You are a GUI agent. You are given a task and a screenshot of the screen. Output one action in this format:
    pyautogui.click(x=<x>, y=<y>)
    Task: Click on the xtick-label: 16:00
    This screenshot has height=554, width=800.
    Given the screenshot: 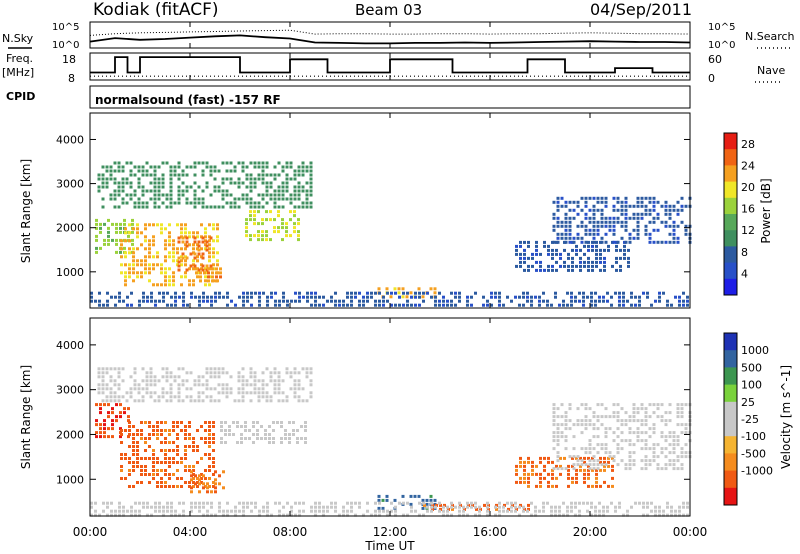 What is the action you would take?
    pyautogui.click(x=490, y=532)
    